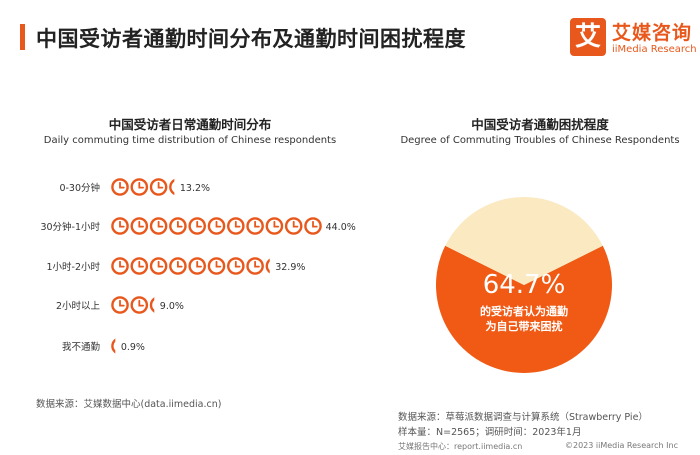 This screenshot has width=700, height=455. I want to click on value-label: 0.9%, so click(133, 347).